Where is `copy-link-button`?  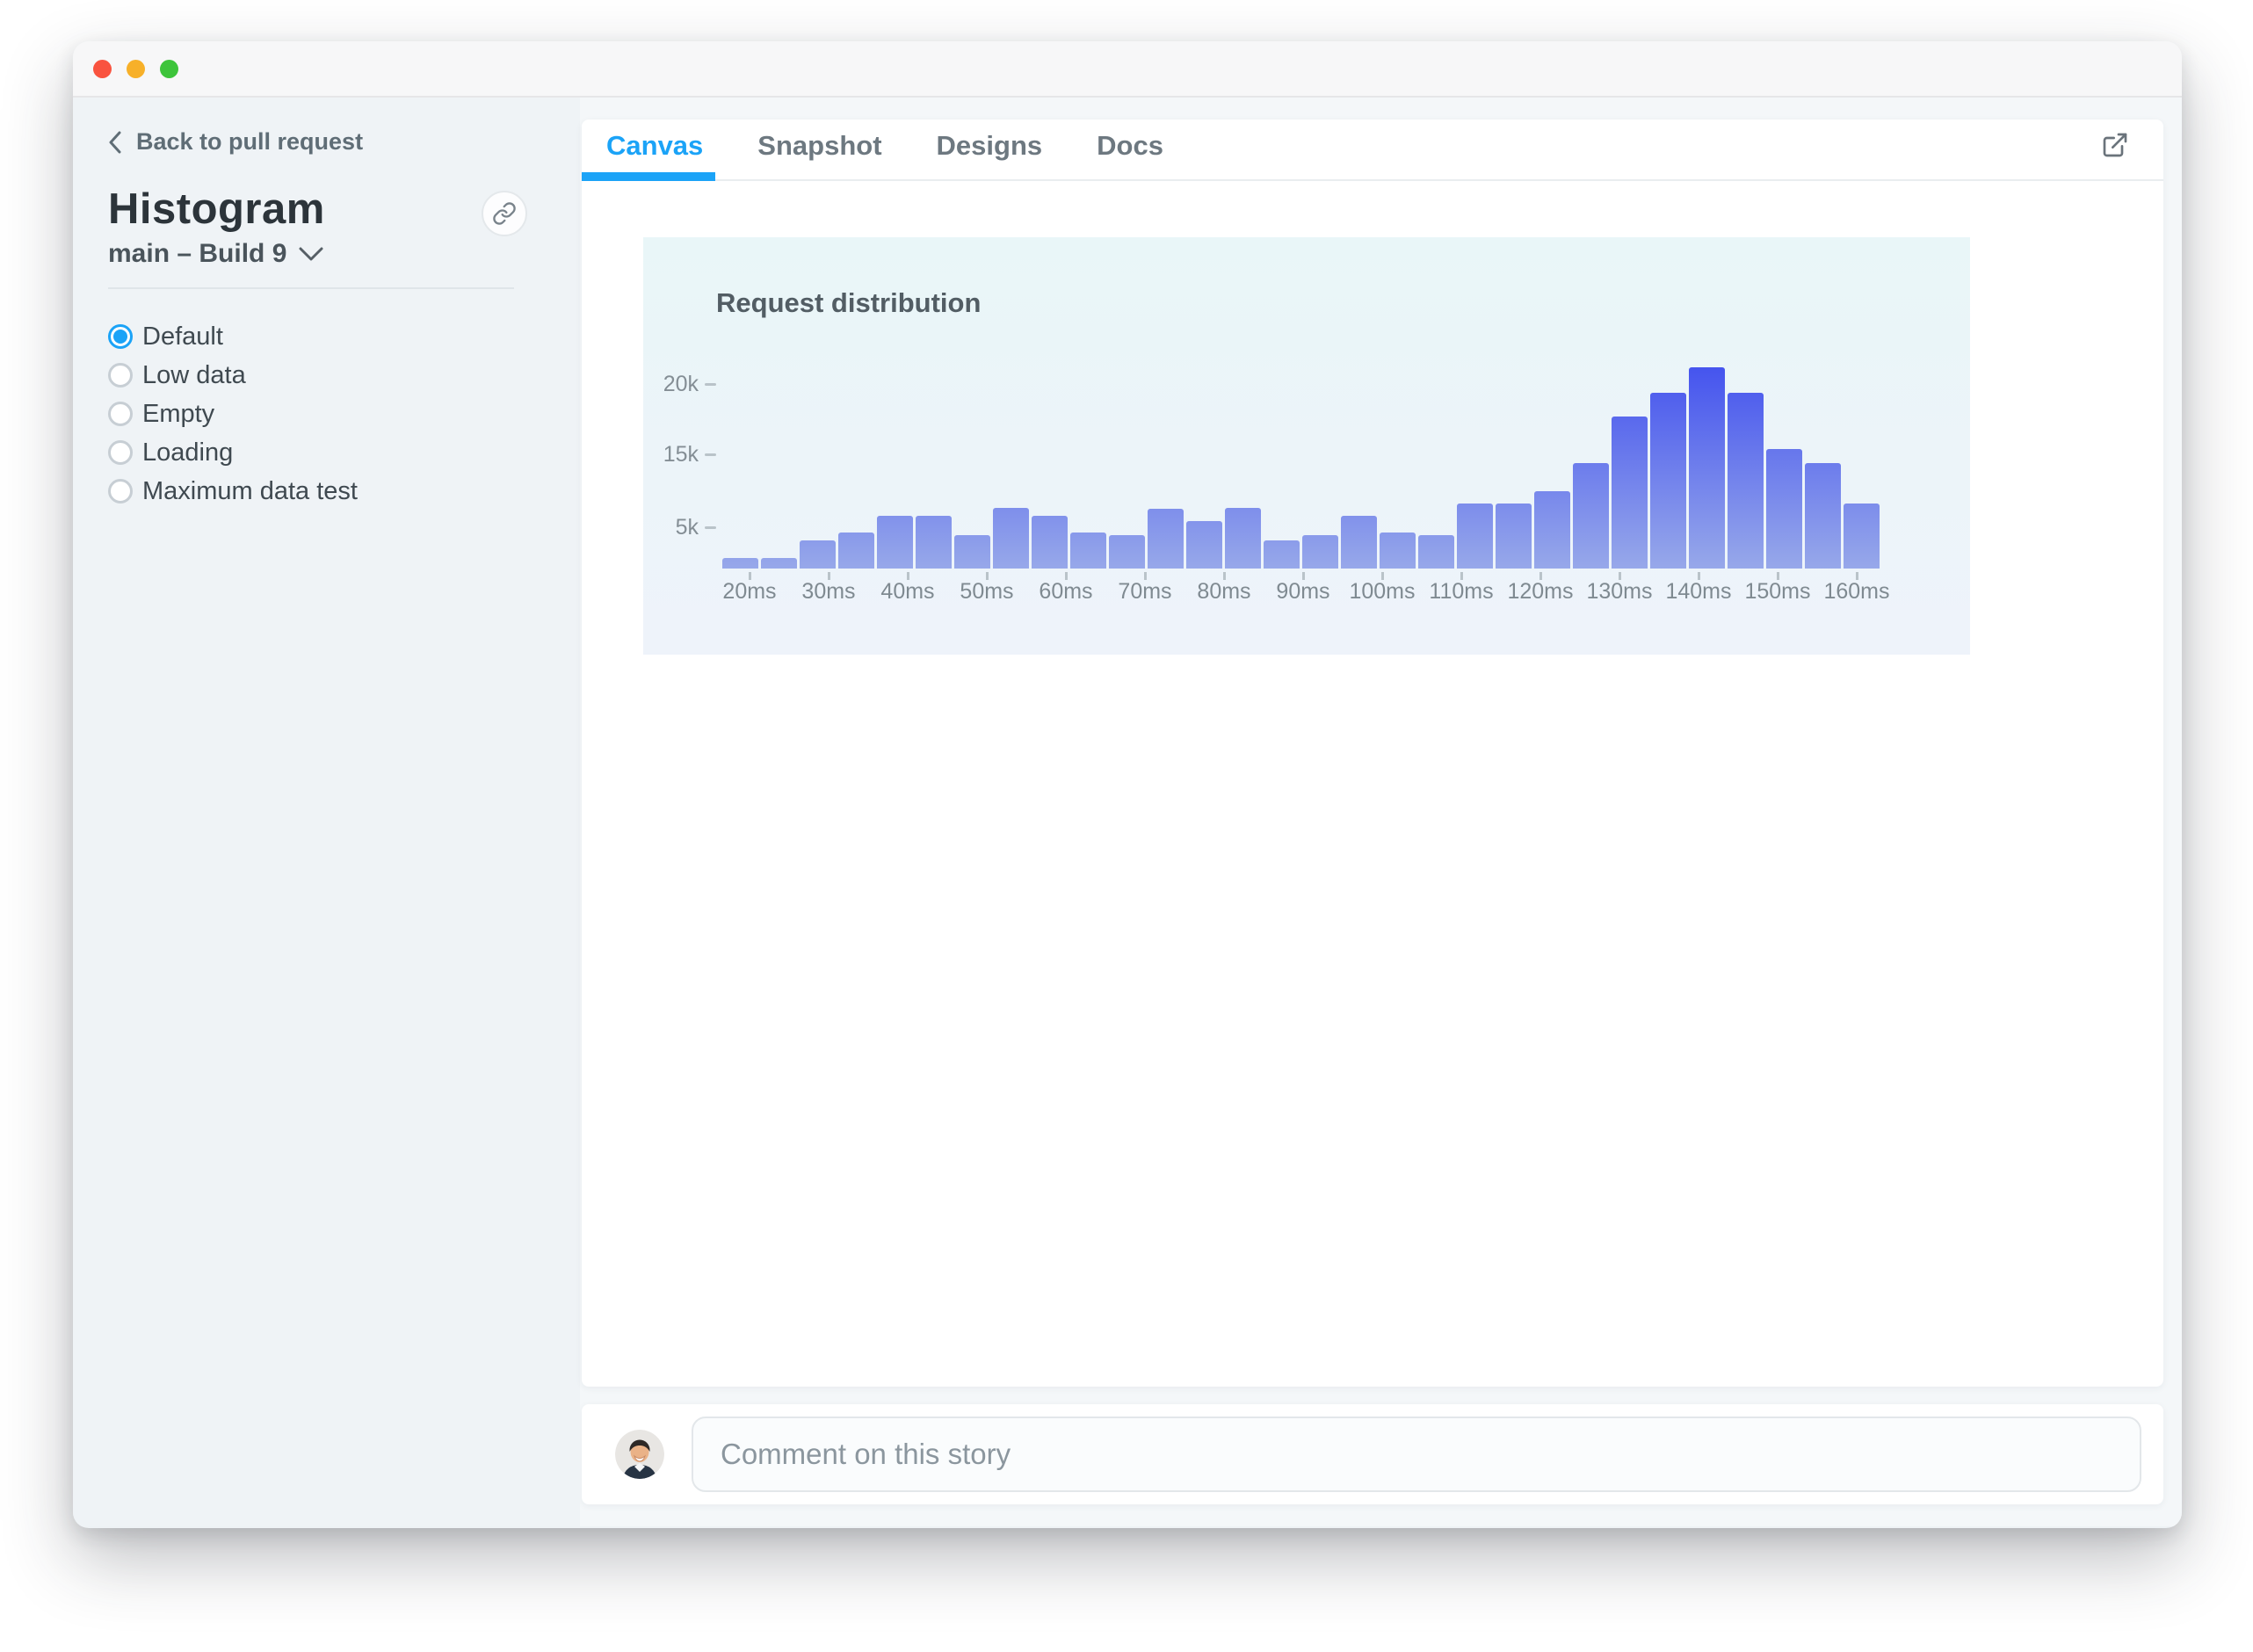
copy-link-button is located at coordinates (505, 213).